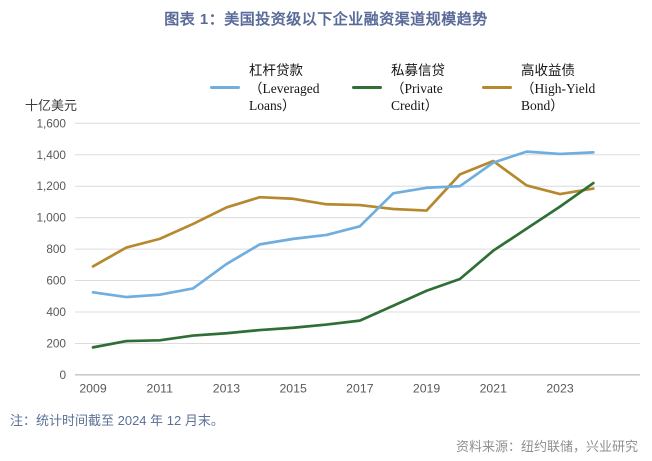 The image size is (652, 461). What do you see at coordinates (51, 105) in the screenshot?
I see `y-axis-unit-label: 十亿美元` at bounding box center [51, 105].